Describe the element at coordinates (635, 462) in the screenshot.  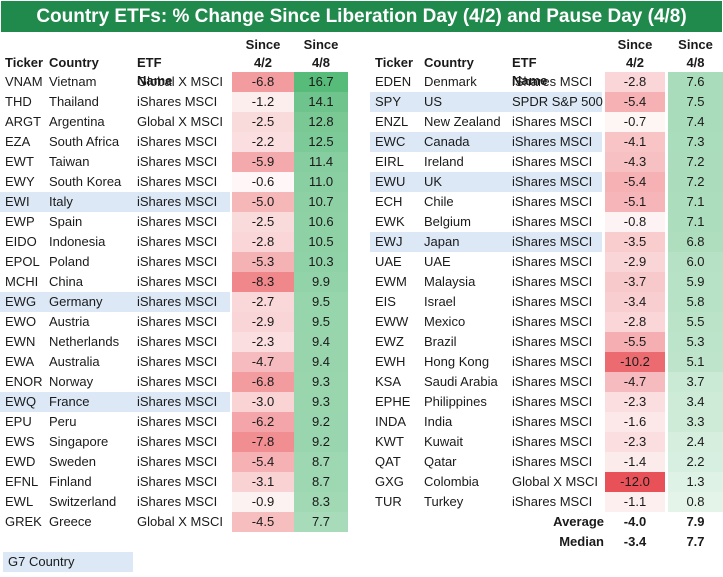
I see `since-4-2-cell: -1.4` at that location.